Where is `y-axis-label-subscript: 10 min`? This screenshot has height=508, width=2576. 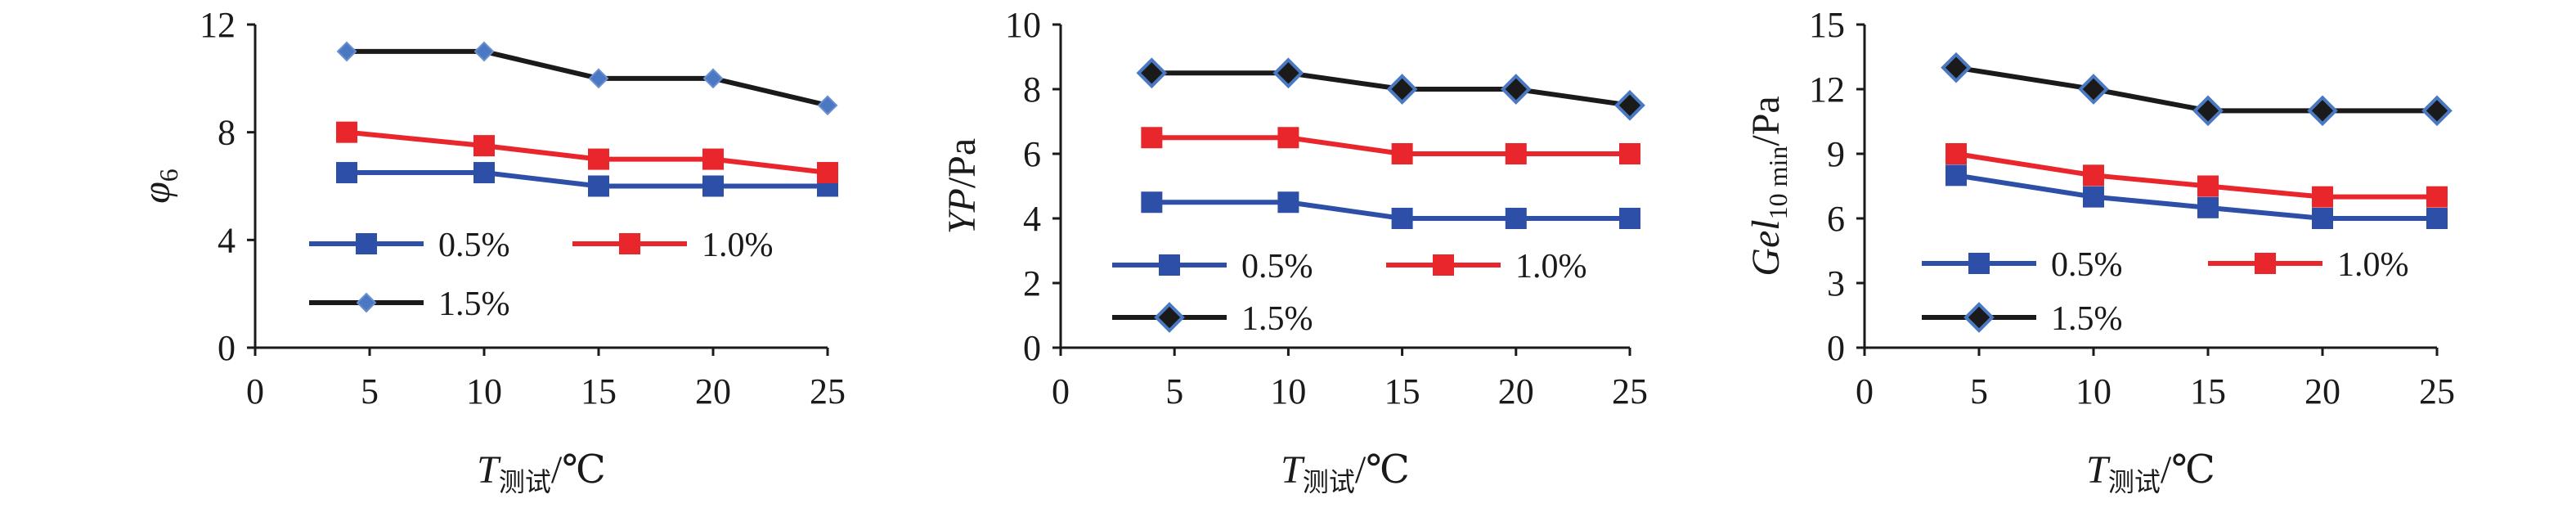
y-axis-label-subscript: 10 min is located at coordinates (1778, 183).